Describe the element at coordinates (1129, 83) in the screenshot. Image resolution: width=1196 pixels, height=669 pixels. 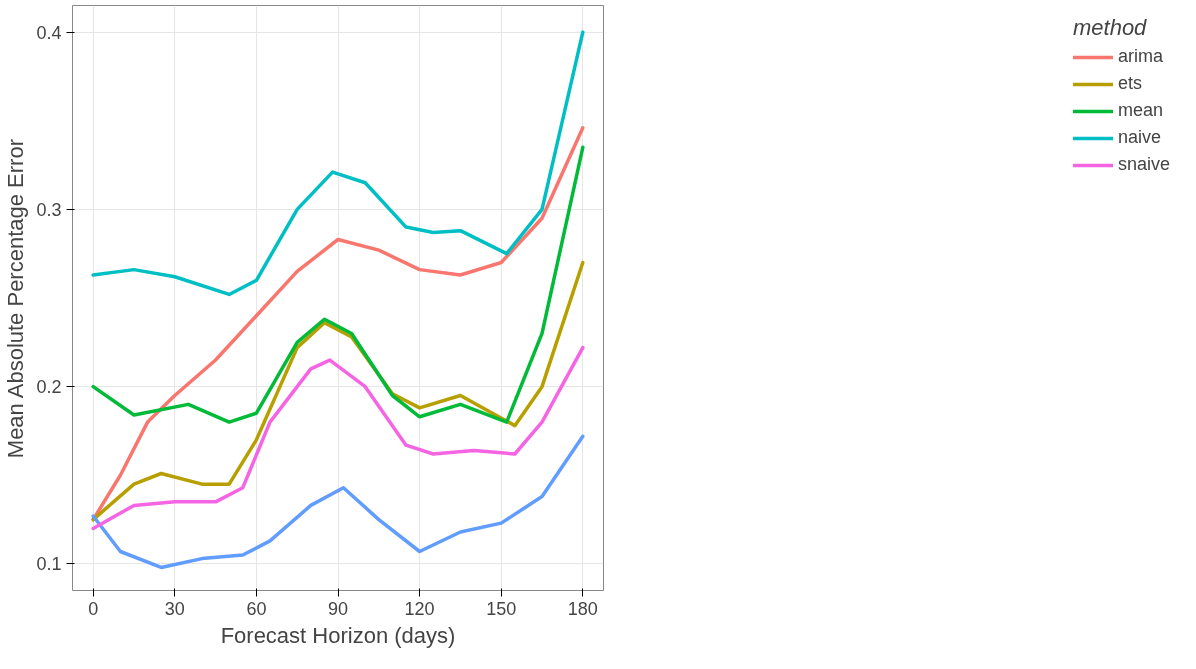
I see `legend-label: ets` at that location.